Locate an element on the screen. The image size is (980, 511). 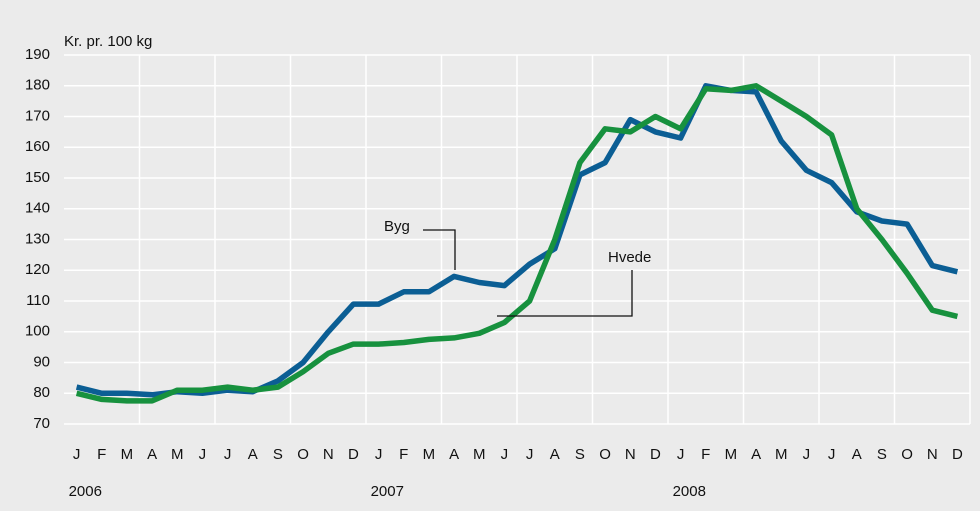
series-label: Hvede is located at coordinates (629, 257).